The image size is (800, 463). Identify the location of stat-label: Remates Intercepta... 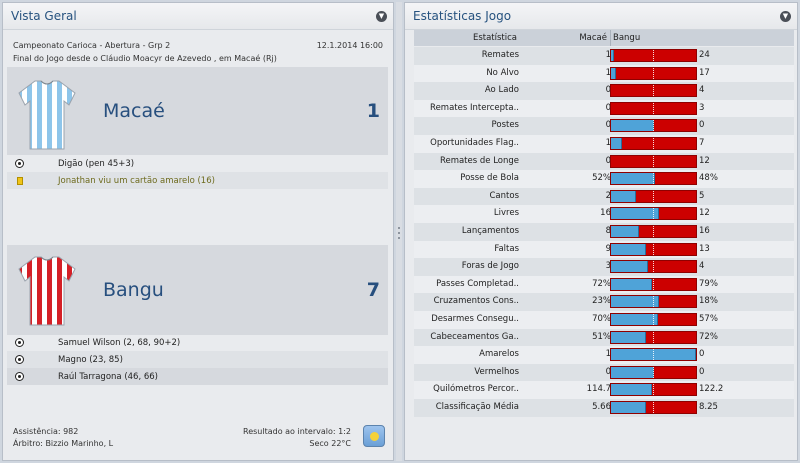
(474, 107).